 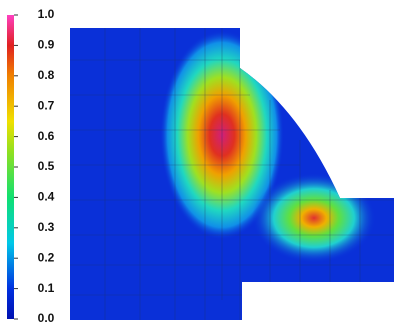 I want to click on colorbar-tick-label: 0.3, so click(x=46, y=227).